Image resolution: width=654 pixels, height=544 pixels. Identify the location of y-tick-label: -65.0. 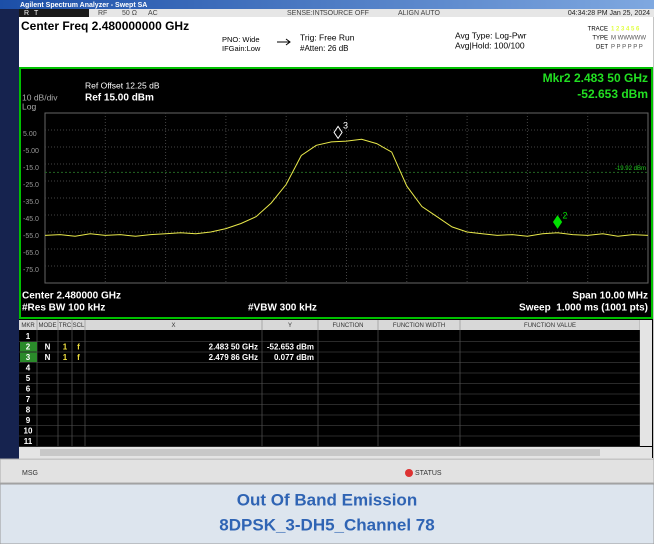
(31, 253).